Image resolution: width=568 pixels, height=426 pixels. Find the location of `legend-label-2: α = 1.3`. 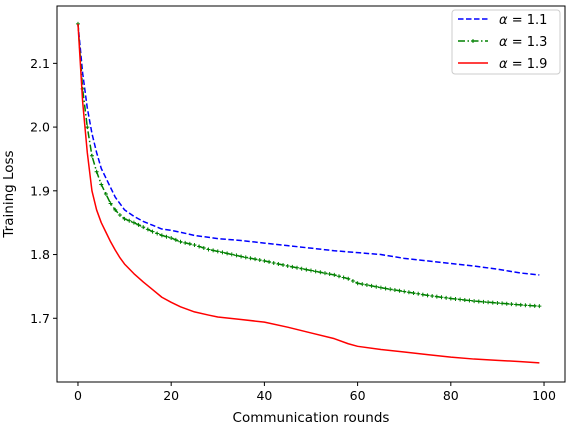

legend-label-2: α = 1.3 is located at coordinates (523, 42).